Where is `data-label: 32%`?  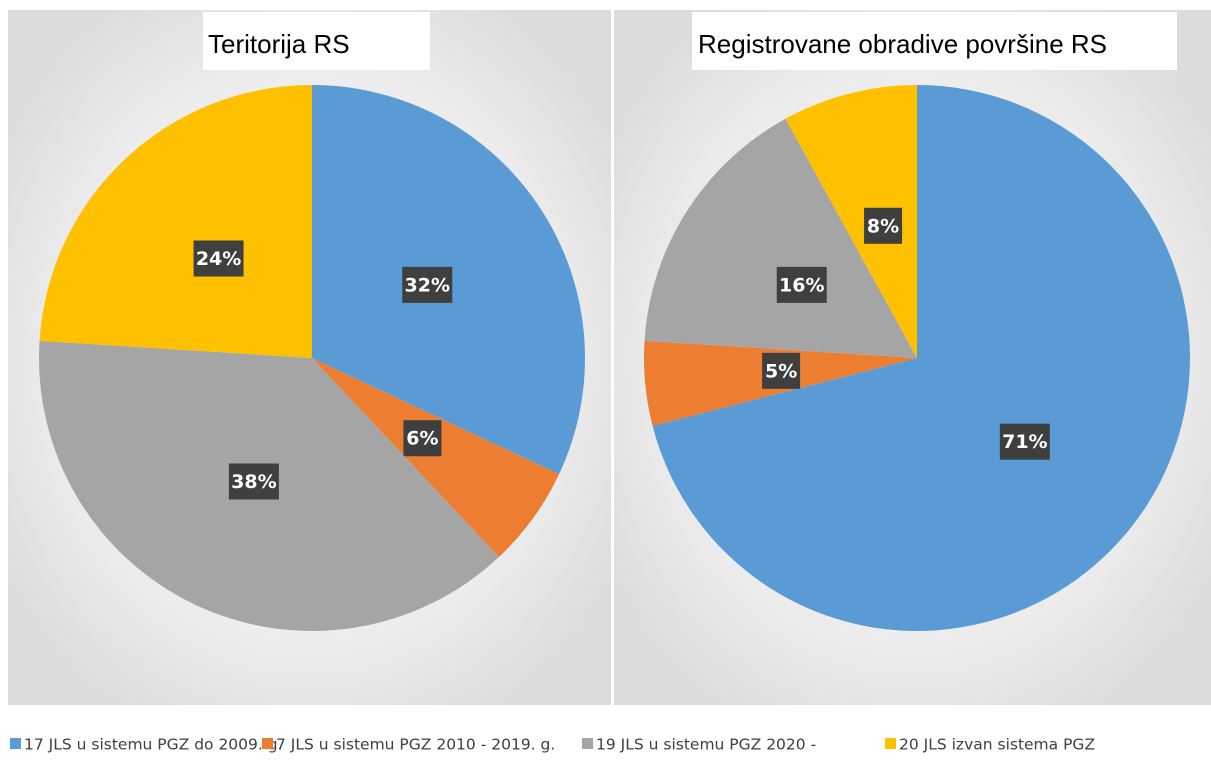
data-label: 32% is located at coordinates (427, 285).